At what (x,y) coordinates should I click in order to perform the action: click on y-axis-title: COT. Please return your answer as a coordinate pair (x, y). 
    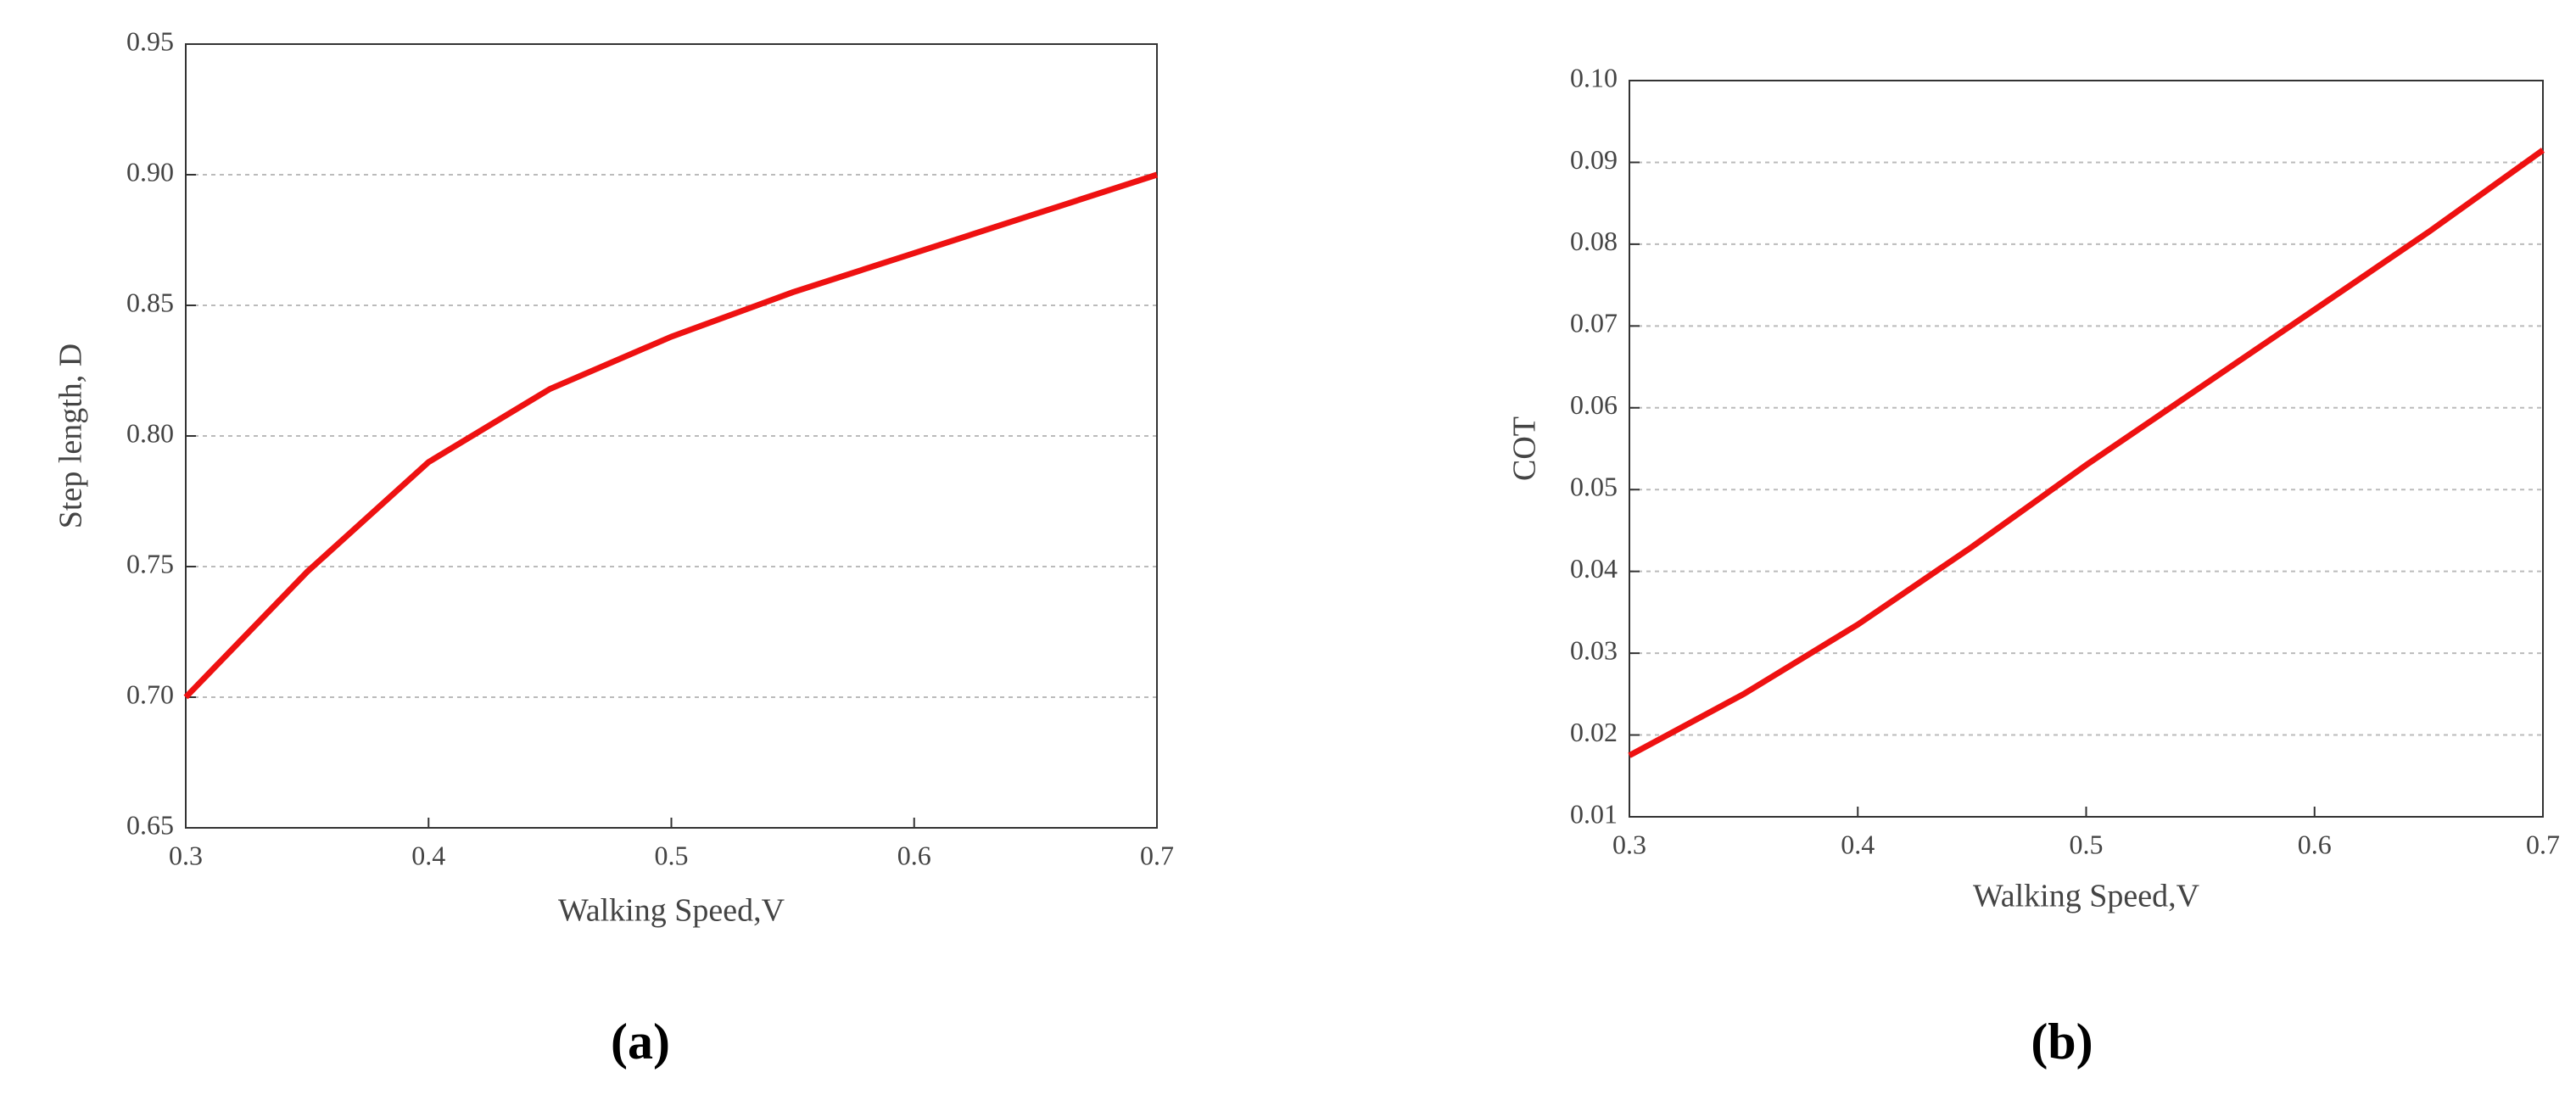
    Looking at the image, I should click on (1525, 448).